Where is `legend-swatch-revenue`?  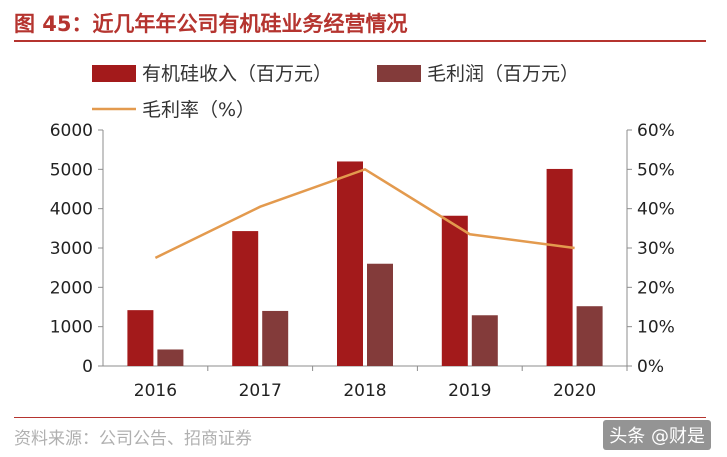
legend-swatch-revenue is located at coordinates (114, 73).